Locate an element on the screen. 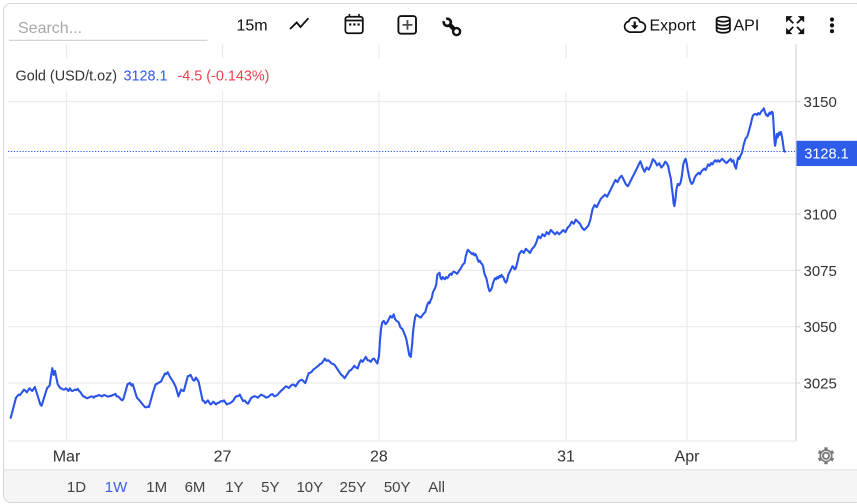  svg-text: 25Y is located at coordinates (352, 487).